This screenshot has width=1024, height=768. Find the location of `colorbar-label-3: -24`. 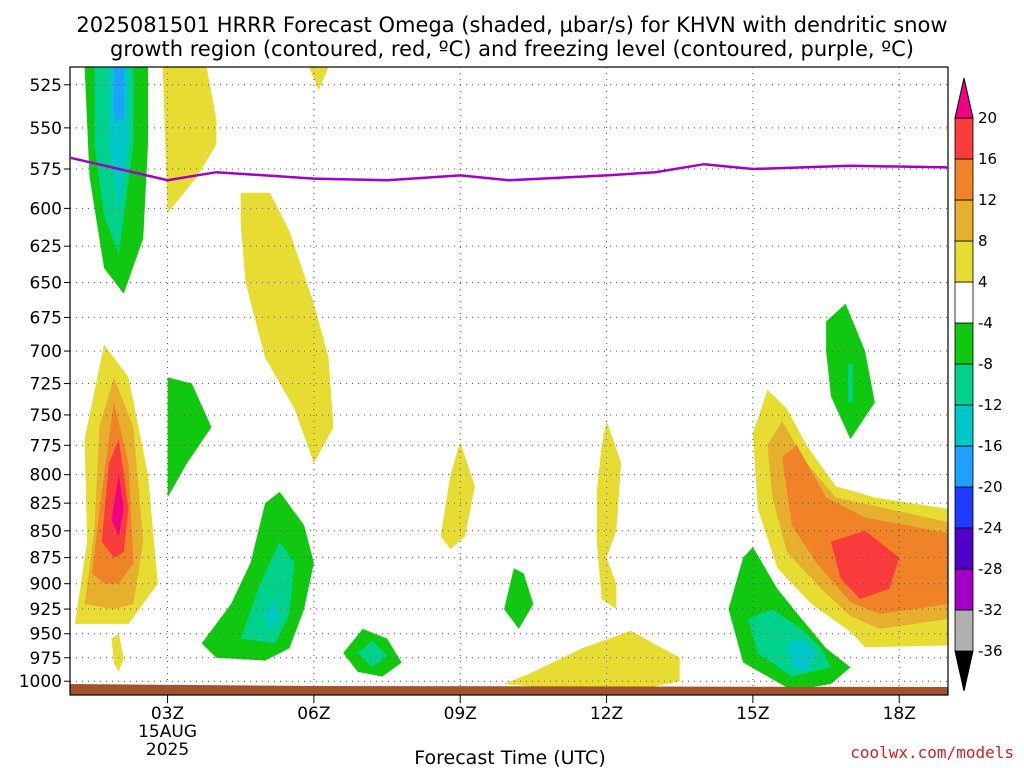

colorbar-label-3: -24 is located at coordinates (990, 528).